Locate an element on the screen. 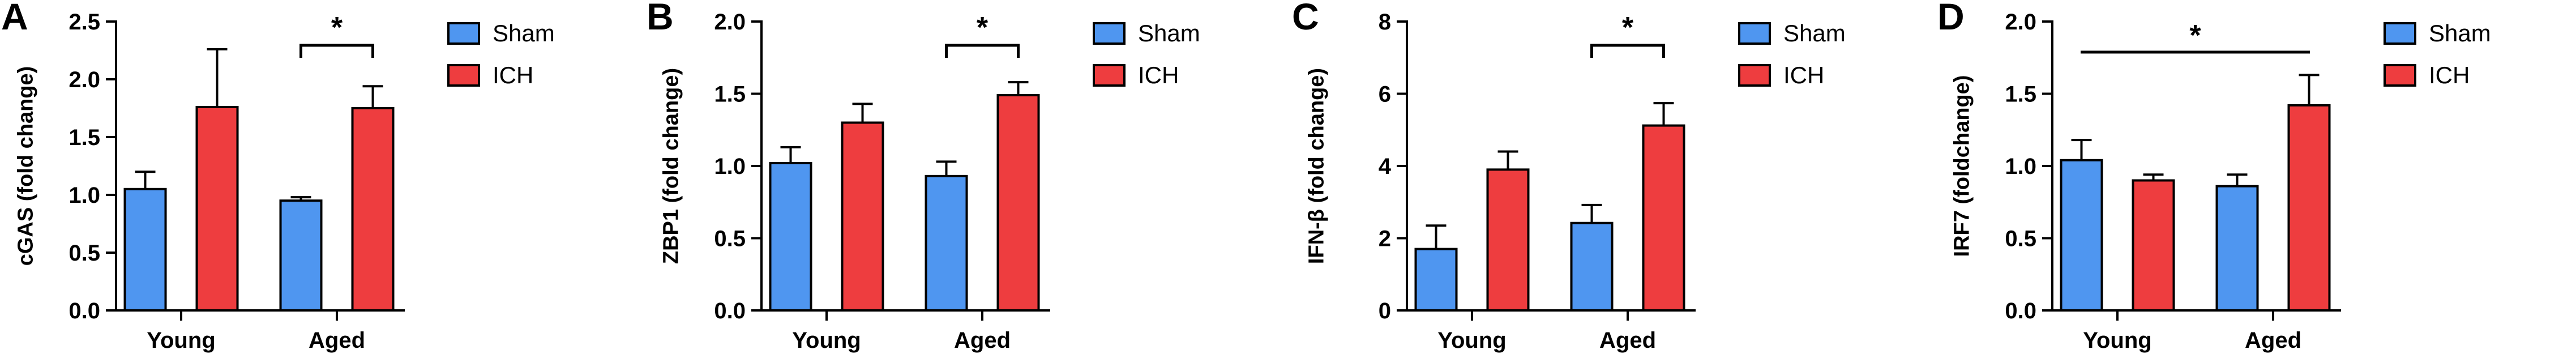  bar-chart-a: Young Aged 0.0 0.5 1.0 1.5 2.0 2.5 * is located at coordinates (237, 181).